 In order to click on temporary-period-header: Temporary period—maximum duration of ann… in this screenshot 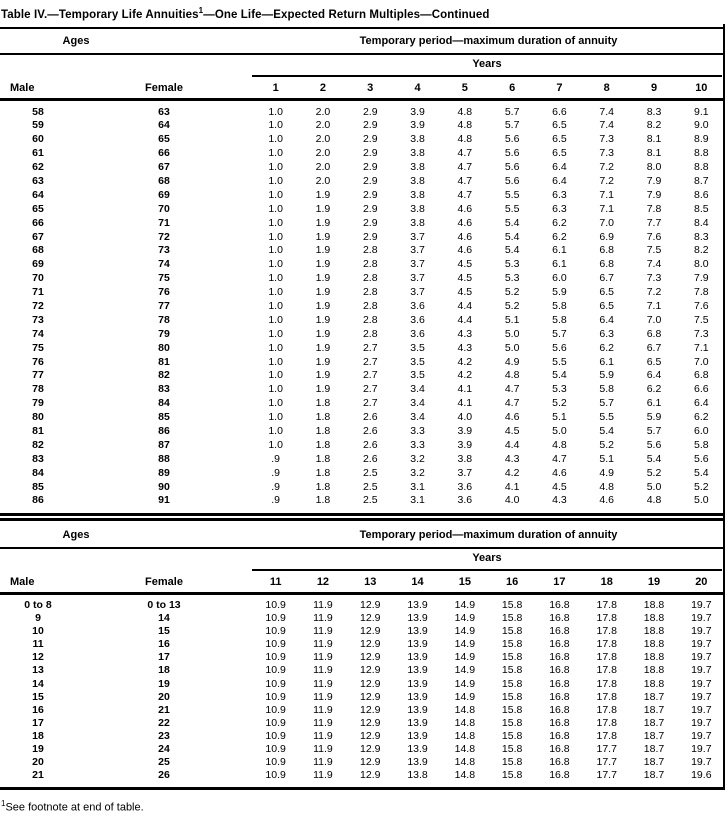, I will do `click(488, 40)`.